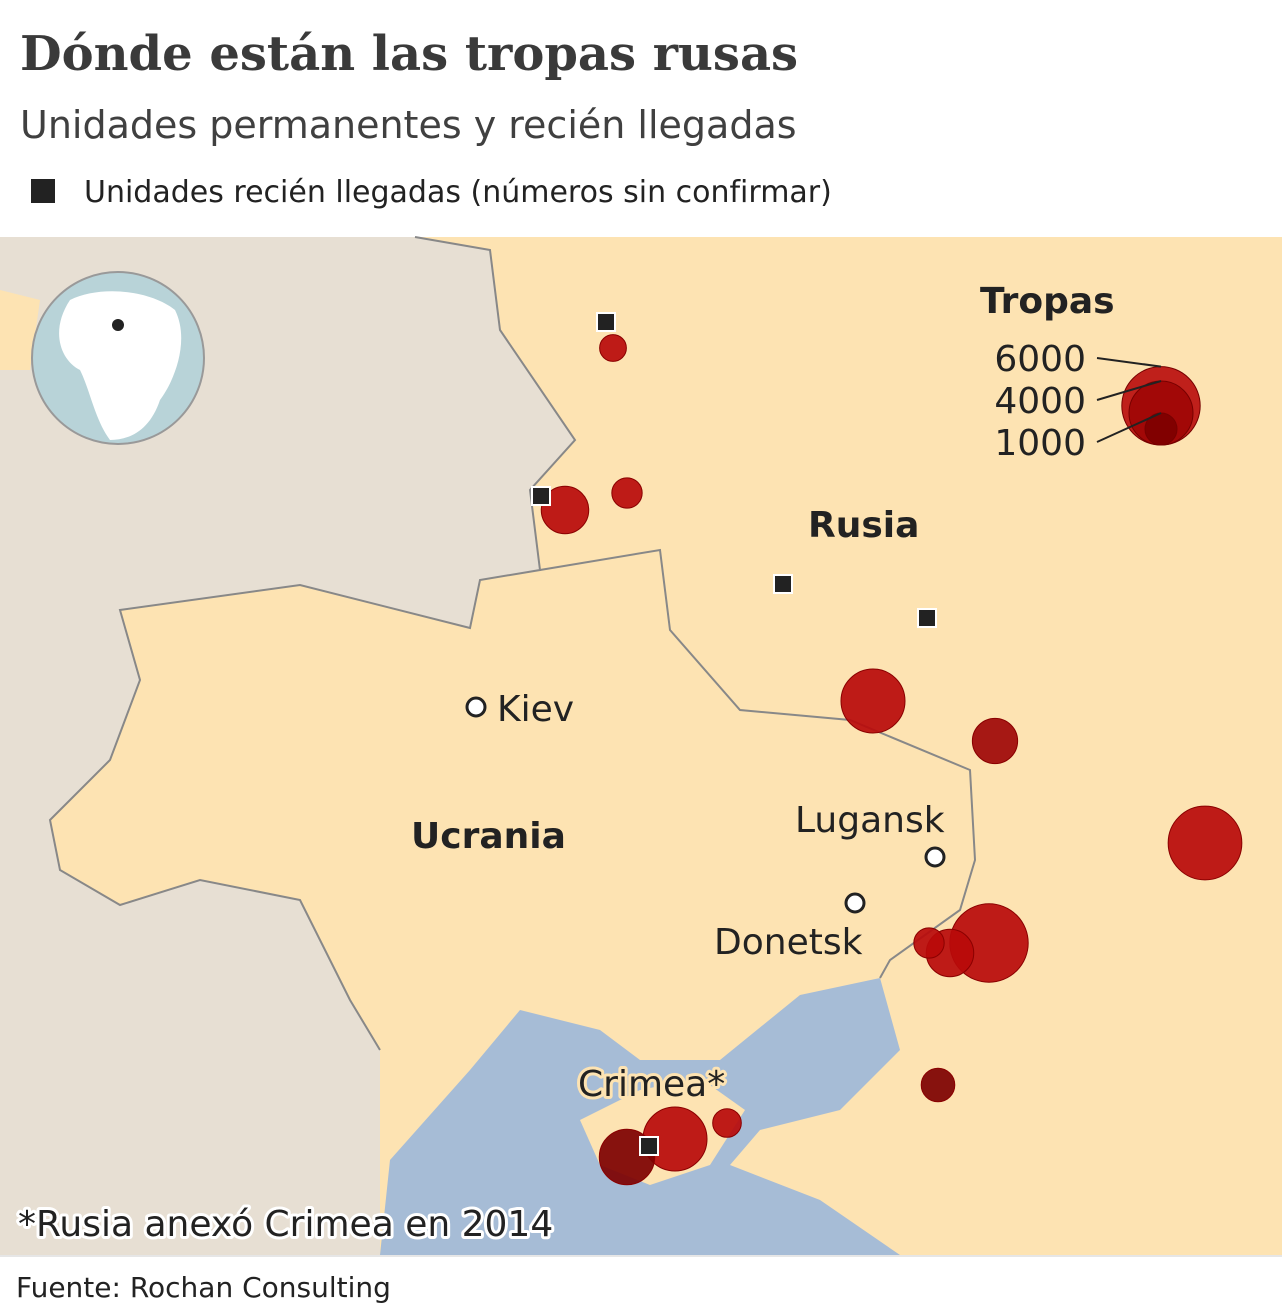 The width and height of the screenshot is (1282, 1312). What do you see at coordinates (1040, 401) in the screenshot?
I see `size-legend-label: 4000` at bounding box center [1040, 401].